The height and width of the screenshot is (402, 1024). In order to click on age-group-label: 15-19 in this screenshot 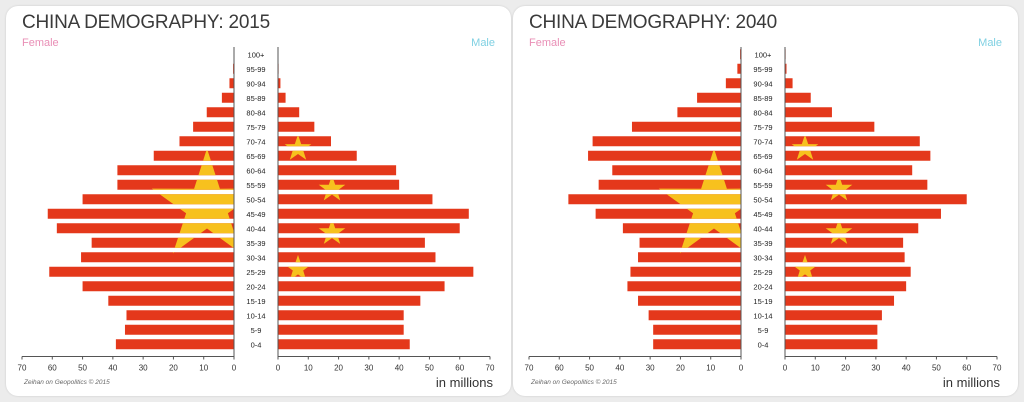, I will do `click(762, 301)`.